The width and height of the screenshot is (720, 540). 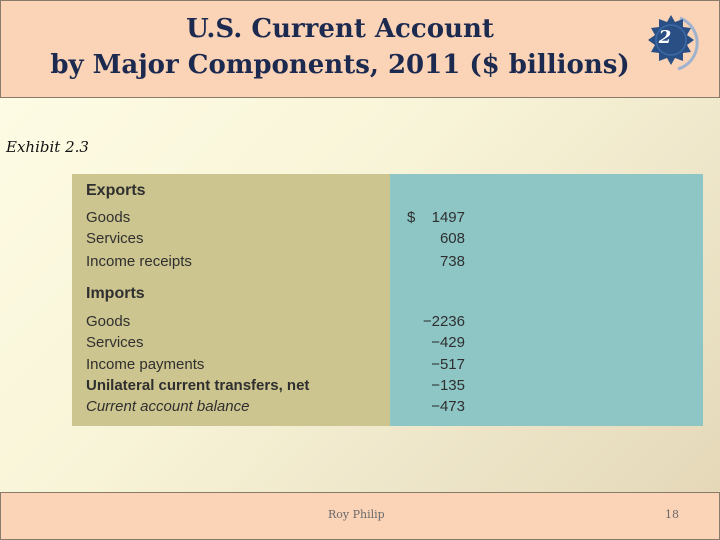 What do you see at coordinates (673, 43) in the screenshot?
I see `chapter-gear-icon` at bounding box center [673, 43].